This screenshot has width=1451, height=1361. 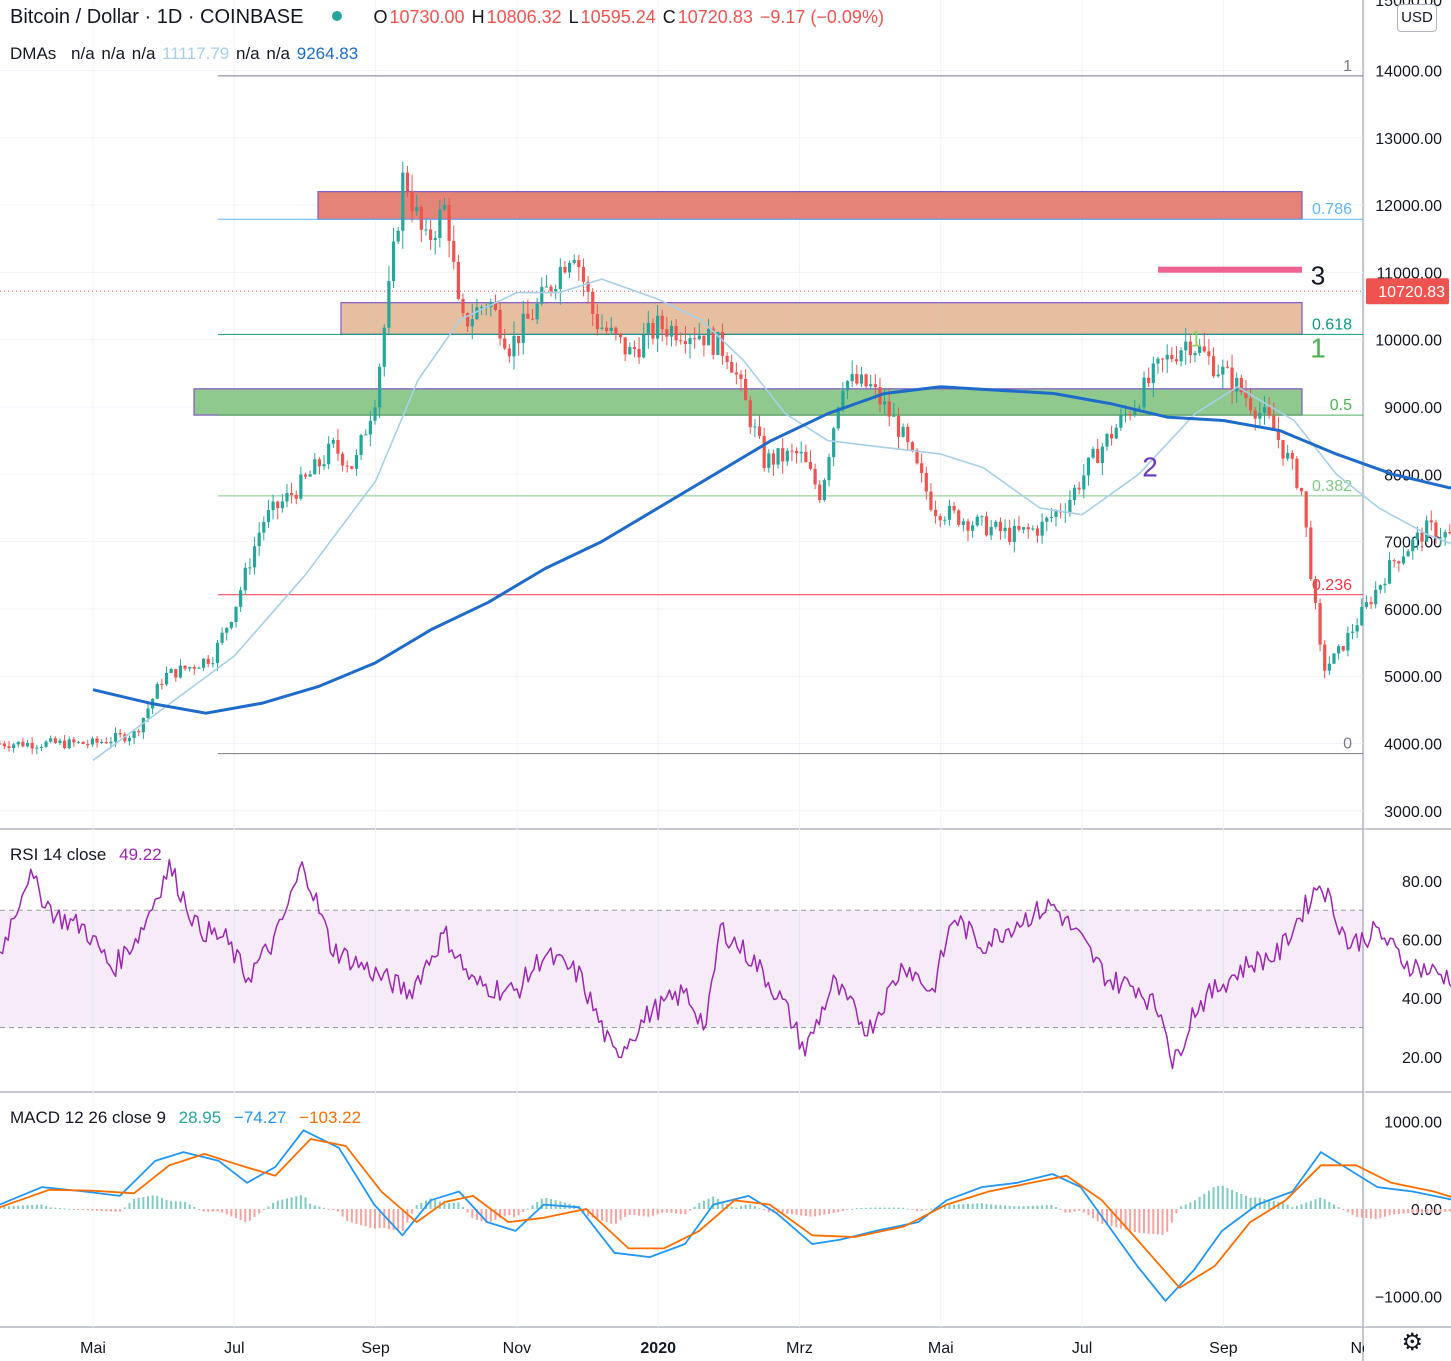 I want to click on rsi-label: RSI 14 close, so click(x=58, y=854).